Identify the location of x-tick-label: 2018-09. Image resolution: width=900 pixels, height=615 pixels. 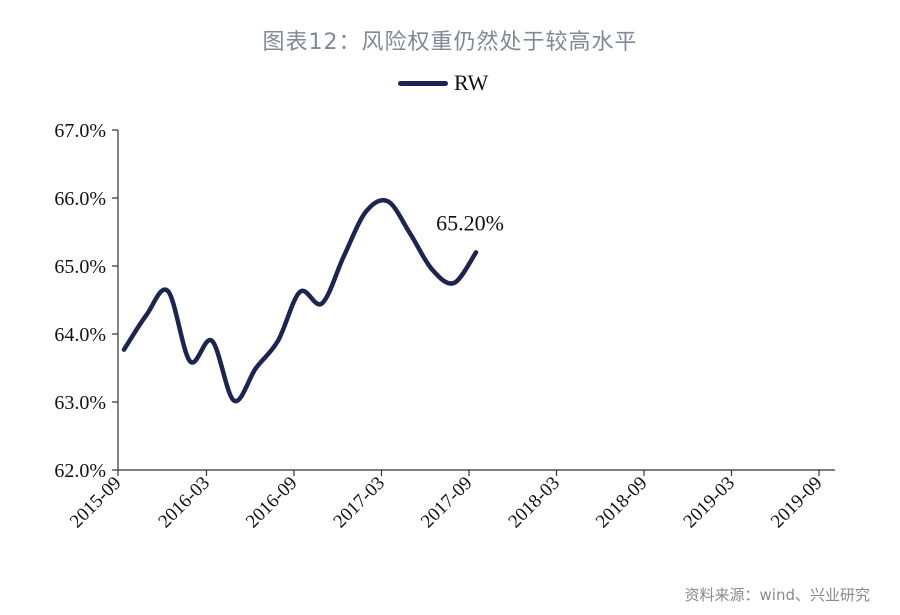
(622, 503).